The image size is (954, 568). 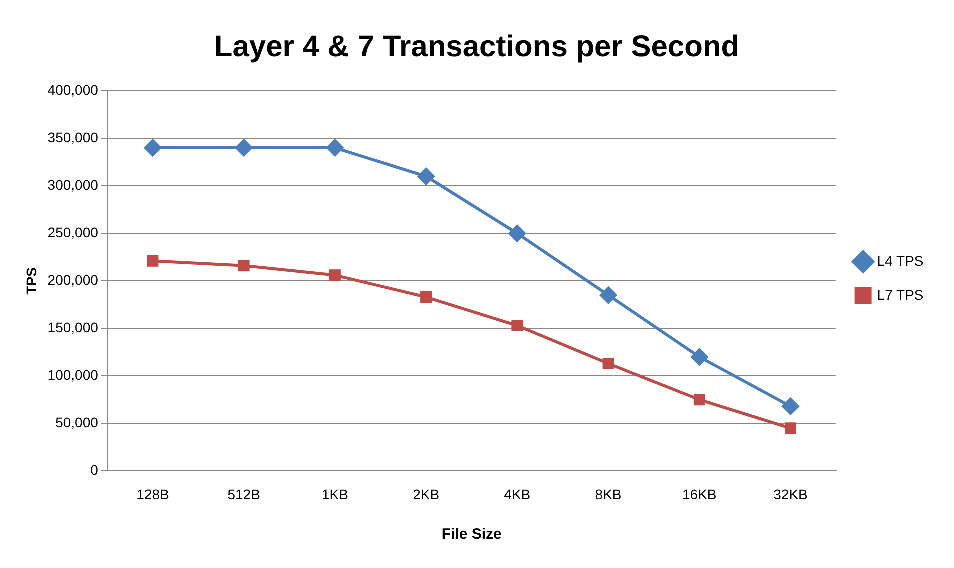 I want to click on x-tick-label: 128B, so click(x=153, y=494).